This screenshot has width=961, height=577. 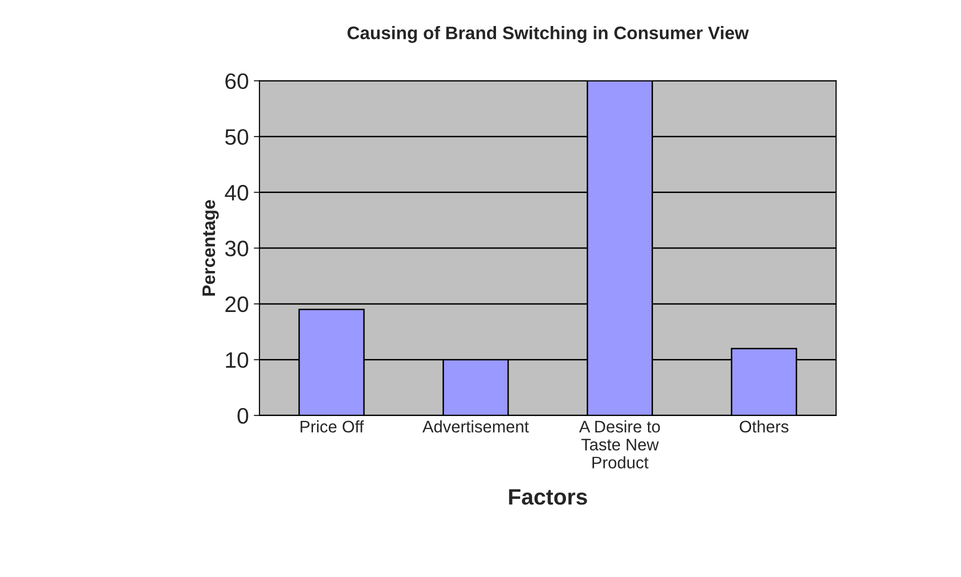 I want to click on y-tick-label: 40, so click(x=236, y=192).